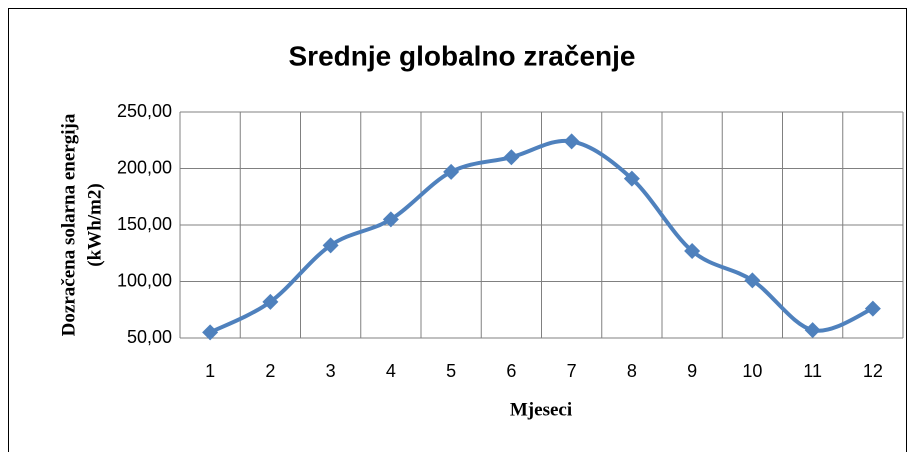  Describe the element at coordinates (94, 224) in the screenshot. I see `y-axis-label: (kWh/m2)` at that location.